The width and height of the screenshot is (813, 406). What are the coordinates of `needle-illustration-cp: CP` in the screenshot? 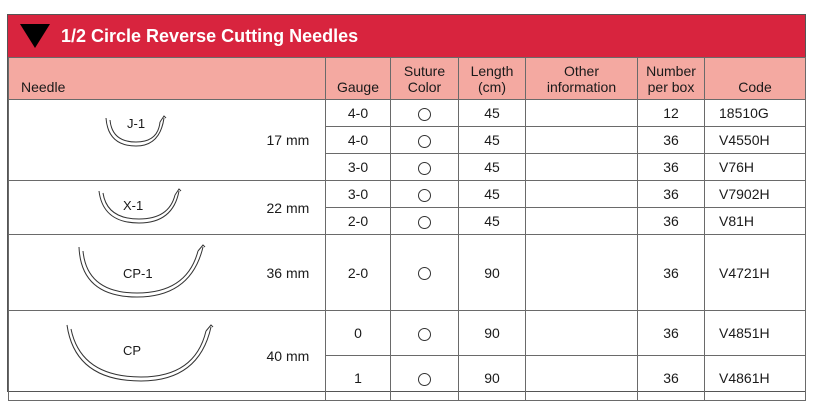 It's located at (133, 355).